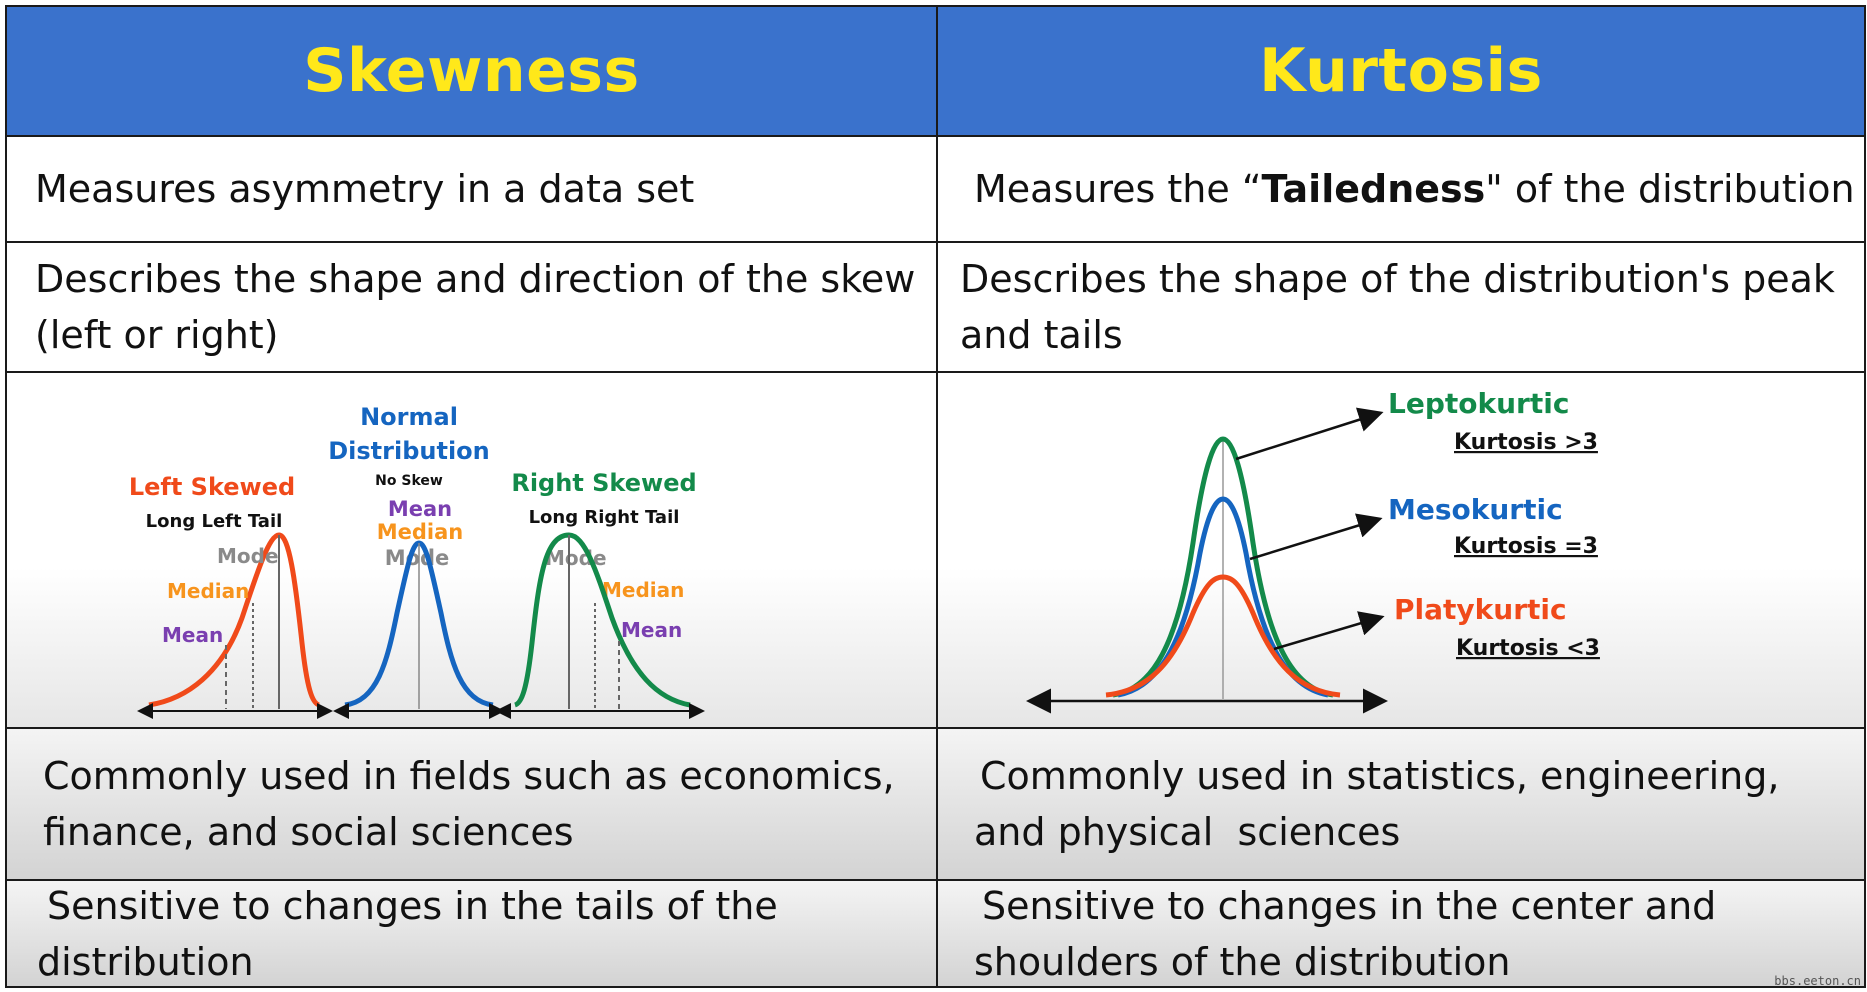 Image resolution: width=1867 pixels, height=992 pixels. Describe the element at coordinates (1478, 403) in the screenshot. I see `leptokurtic-label: Leptokurtic` at that location.